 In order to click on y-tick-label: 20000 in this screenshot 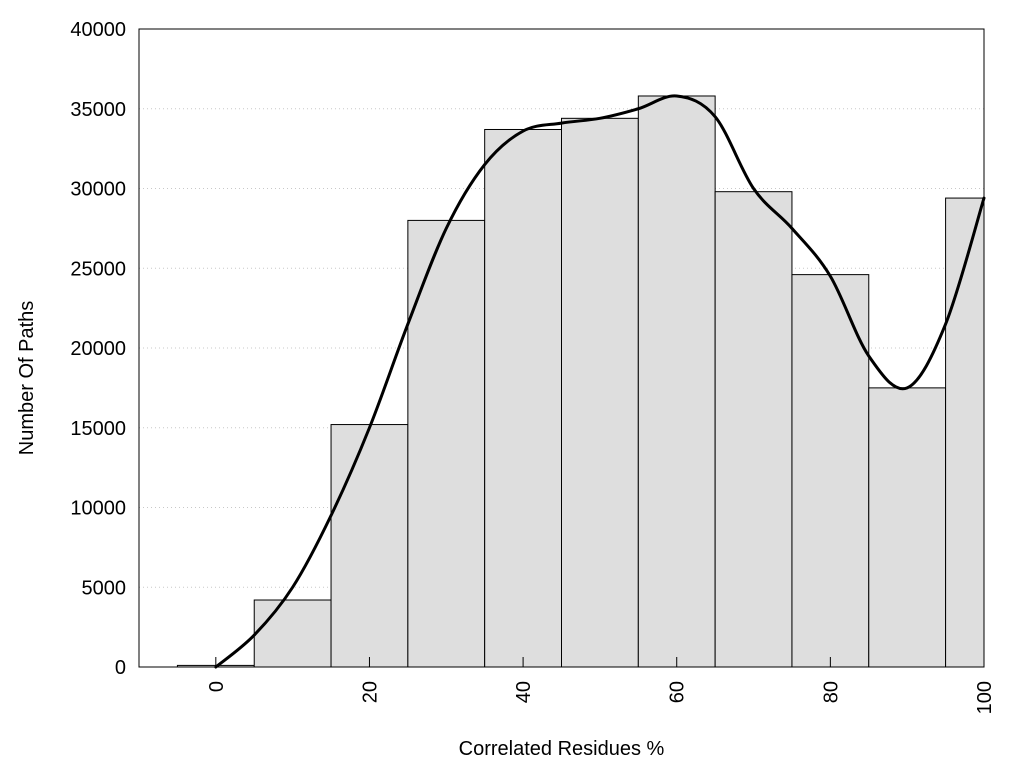, I will do `click(98, 349)`.